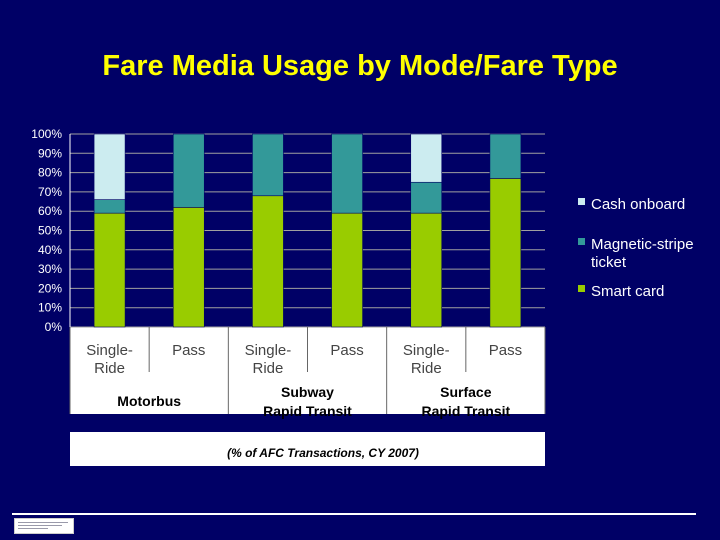 The image size is (720, 540). I want to click on group-label: Motorbus, so click(149, 401).